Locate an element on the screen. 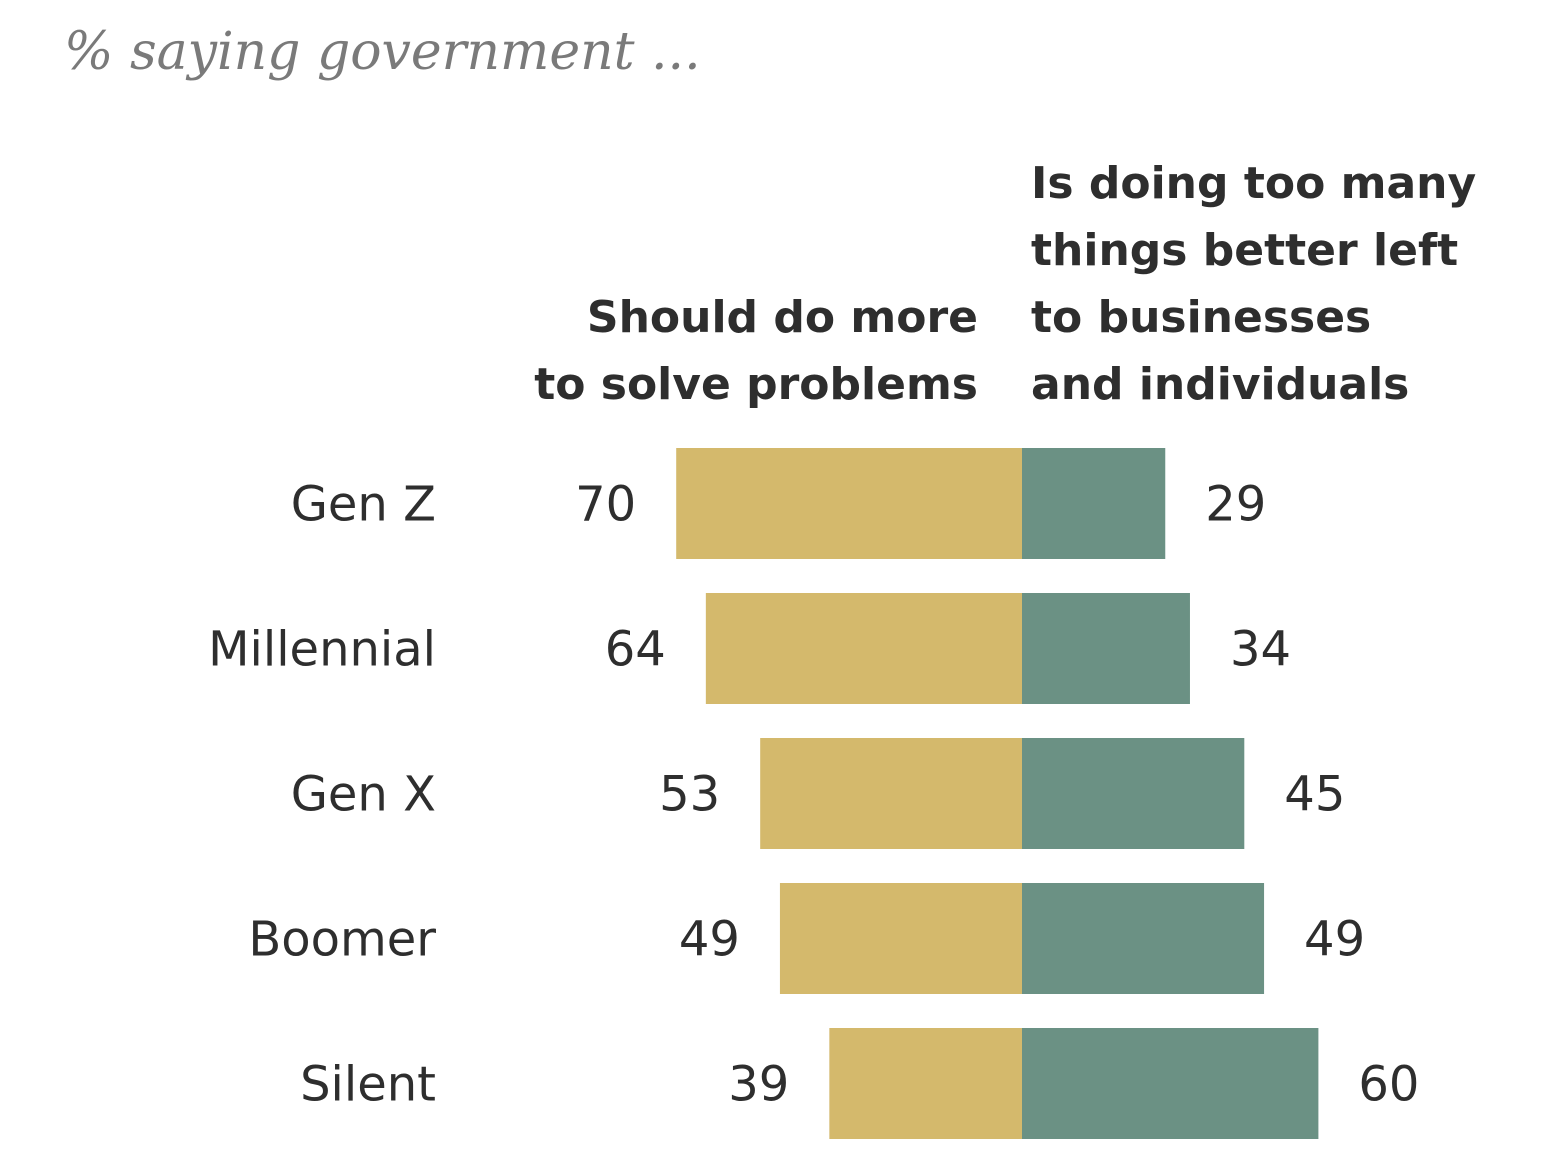  series-header-line: and individuals is located at coordinates (1220, 384).